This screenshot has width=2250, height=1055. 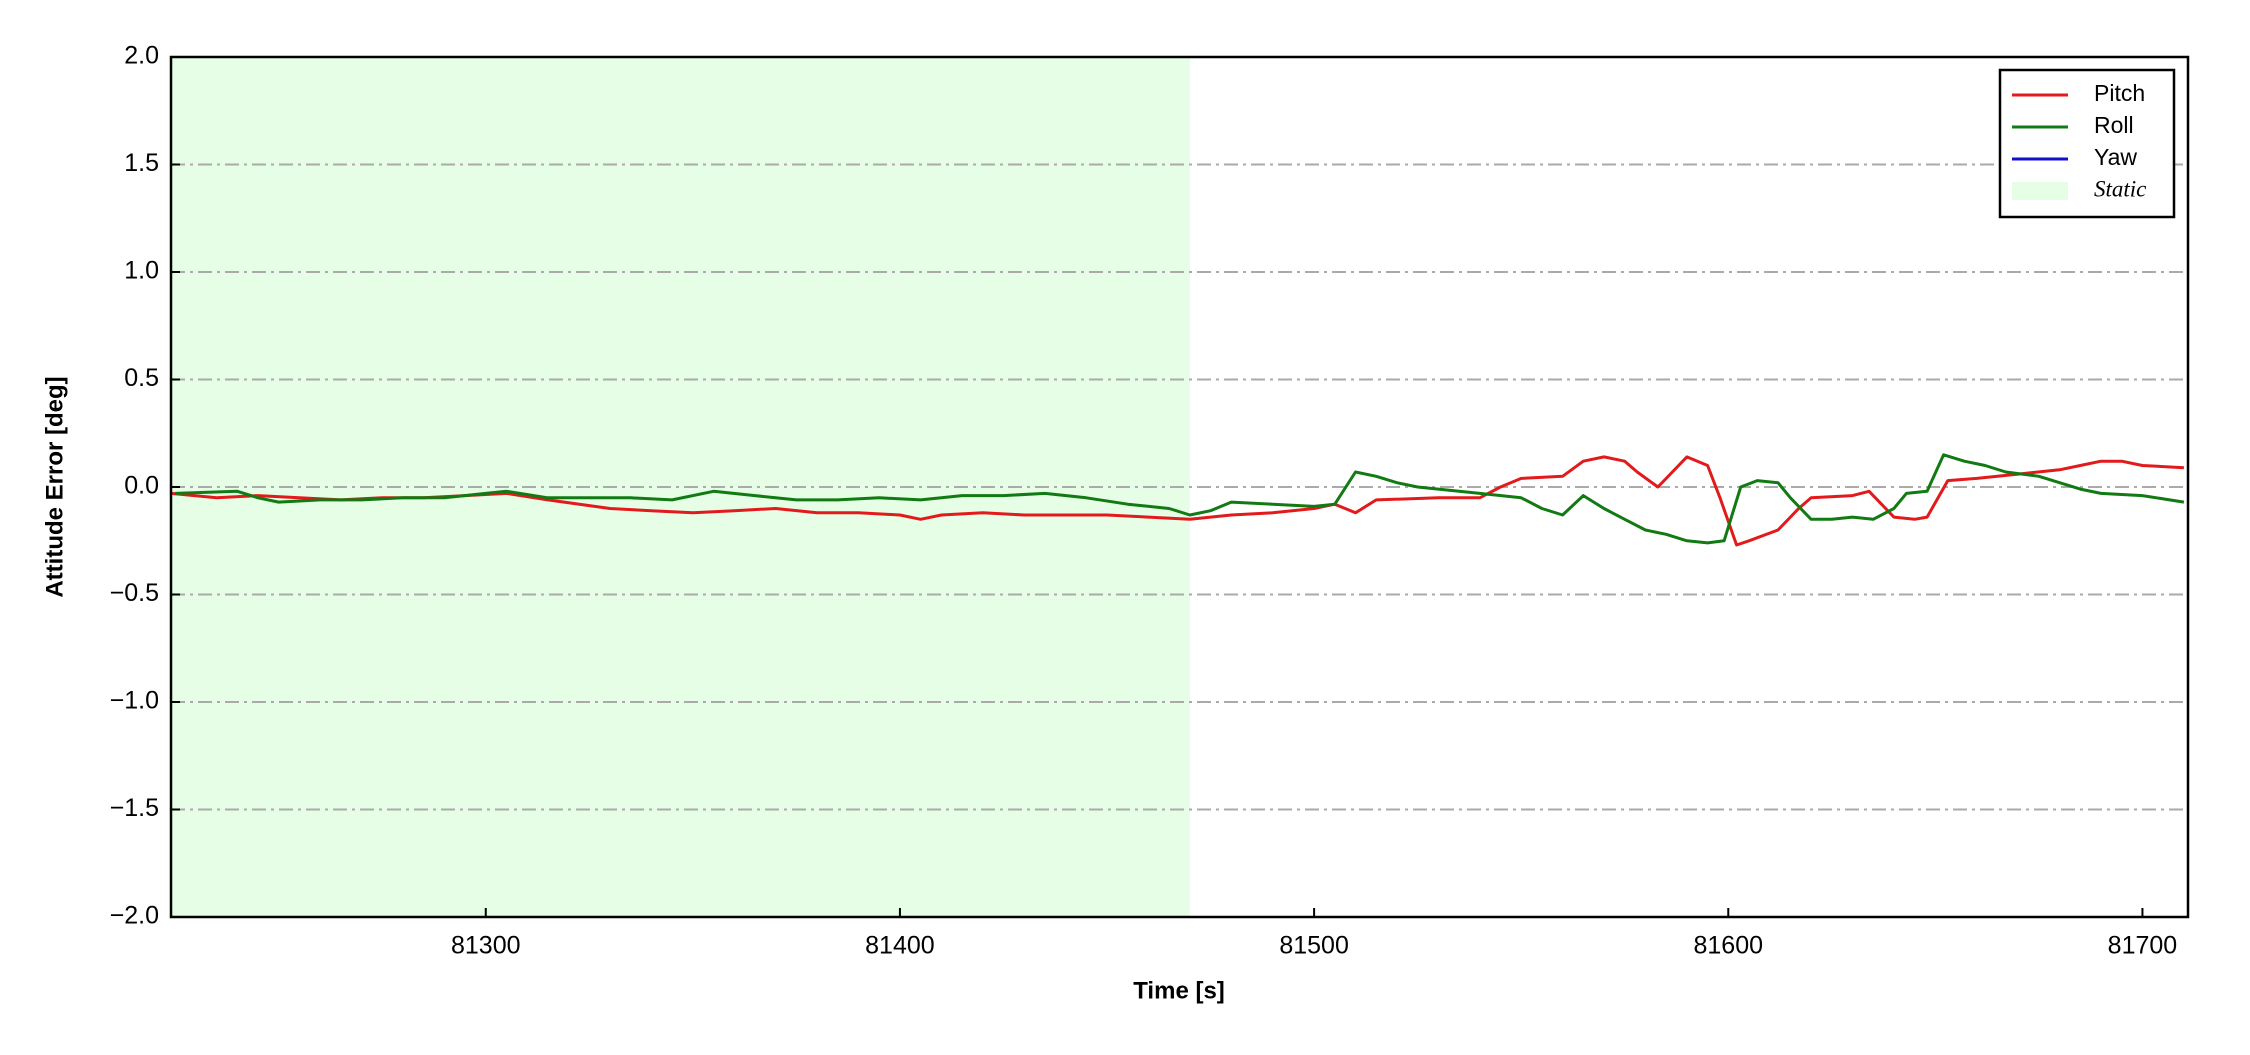 I want to click on x-tick-label: 81300, so click(x=486, y=946).